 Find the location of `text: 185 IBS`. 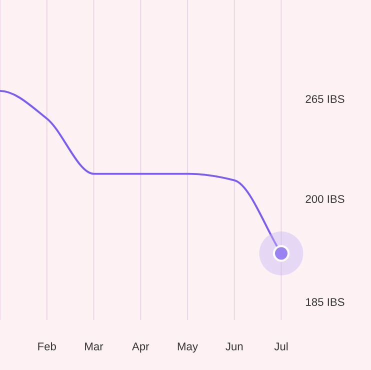

text: 185 IBS is located at coordinates (325, 302).